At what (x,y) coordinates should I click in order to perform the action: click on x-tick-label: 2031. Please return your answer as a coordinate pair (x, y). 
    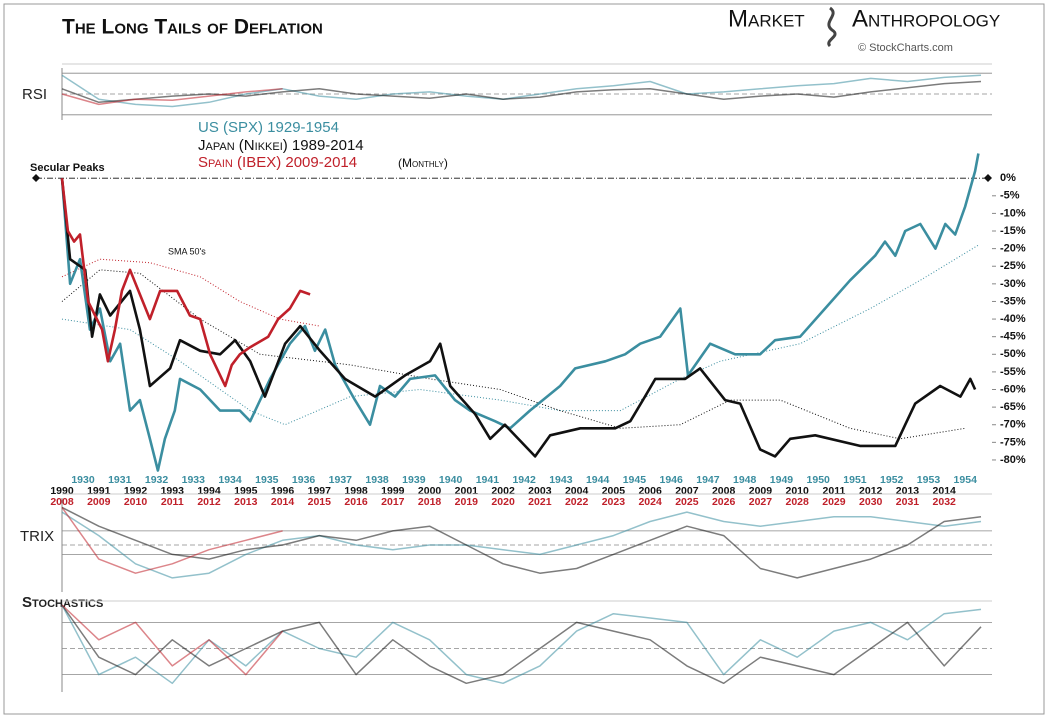
    Looking at the image, I should click on (908, 502).